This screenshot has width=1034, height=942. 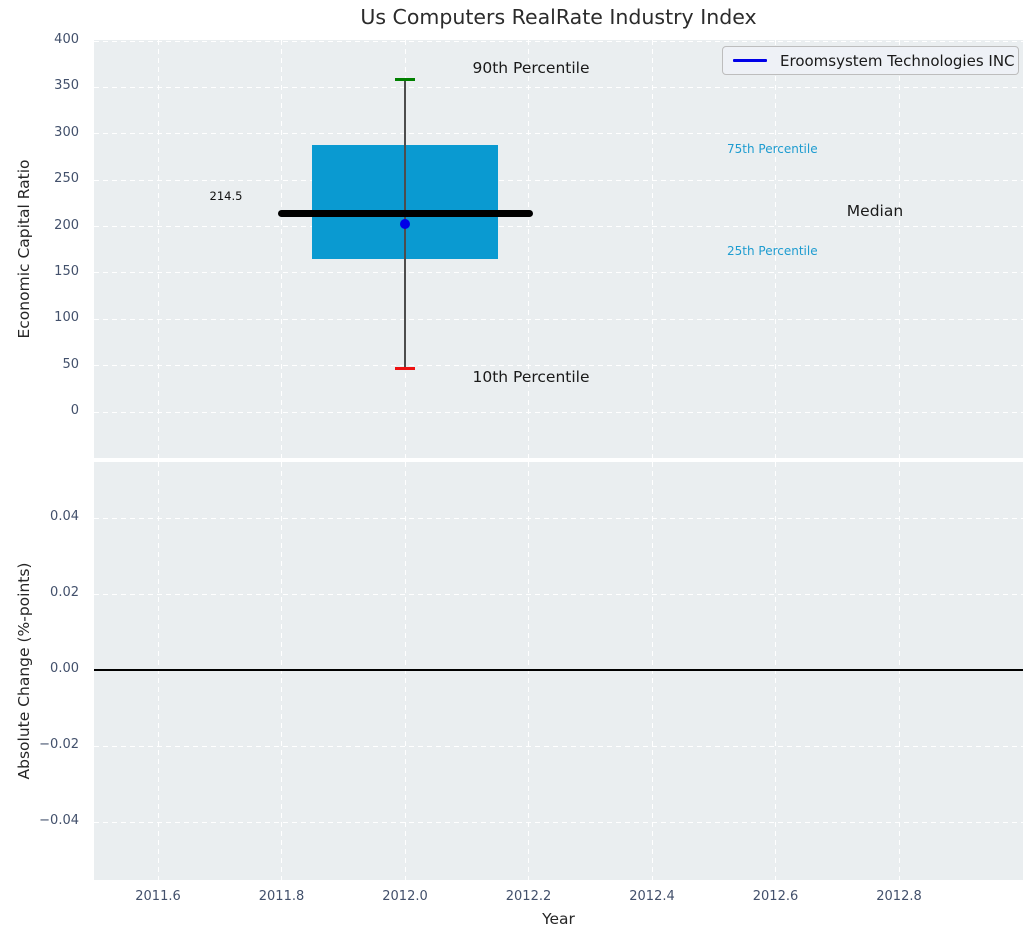 I want to click on company-data-point, so click(x=405, y=223).